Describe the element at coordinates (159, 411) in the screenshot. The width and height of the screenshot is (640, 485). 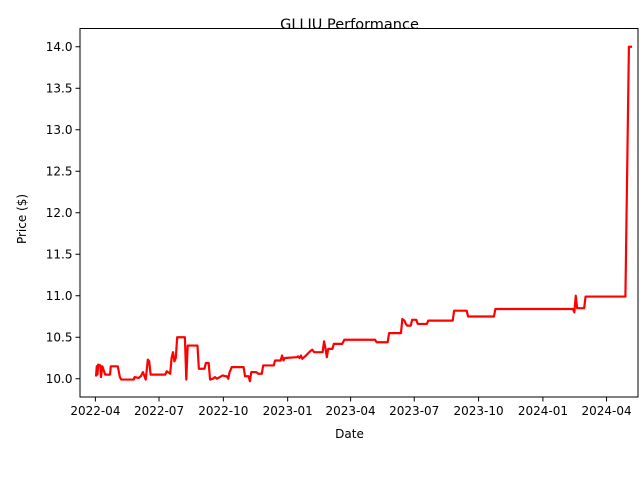
I see `x-tick-label: 2022-07` at that location.